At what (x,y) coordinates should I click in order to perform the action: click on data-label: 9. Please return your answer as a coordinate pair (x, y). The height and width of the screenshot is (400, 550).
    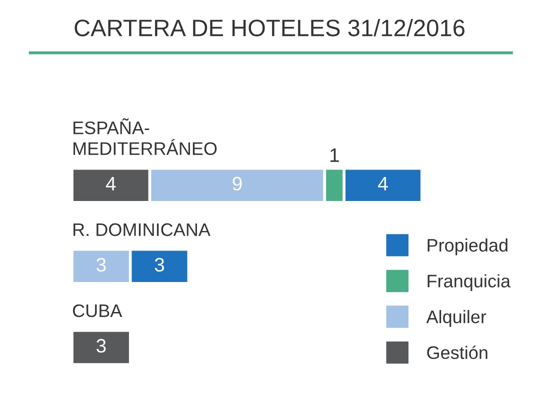
    Looking at the image, I should click on (237, 183).